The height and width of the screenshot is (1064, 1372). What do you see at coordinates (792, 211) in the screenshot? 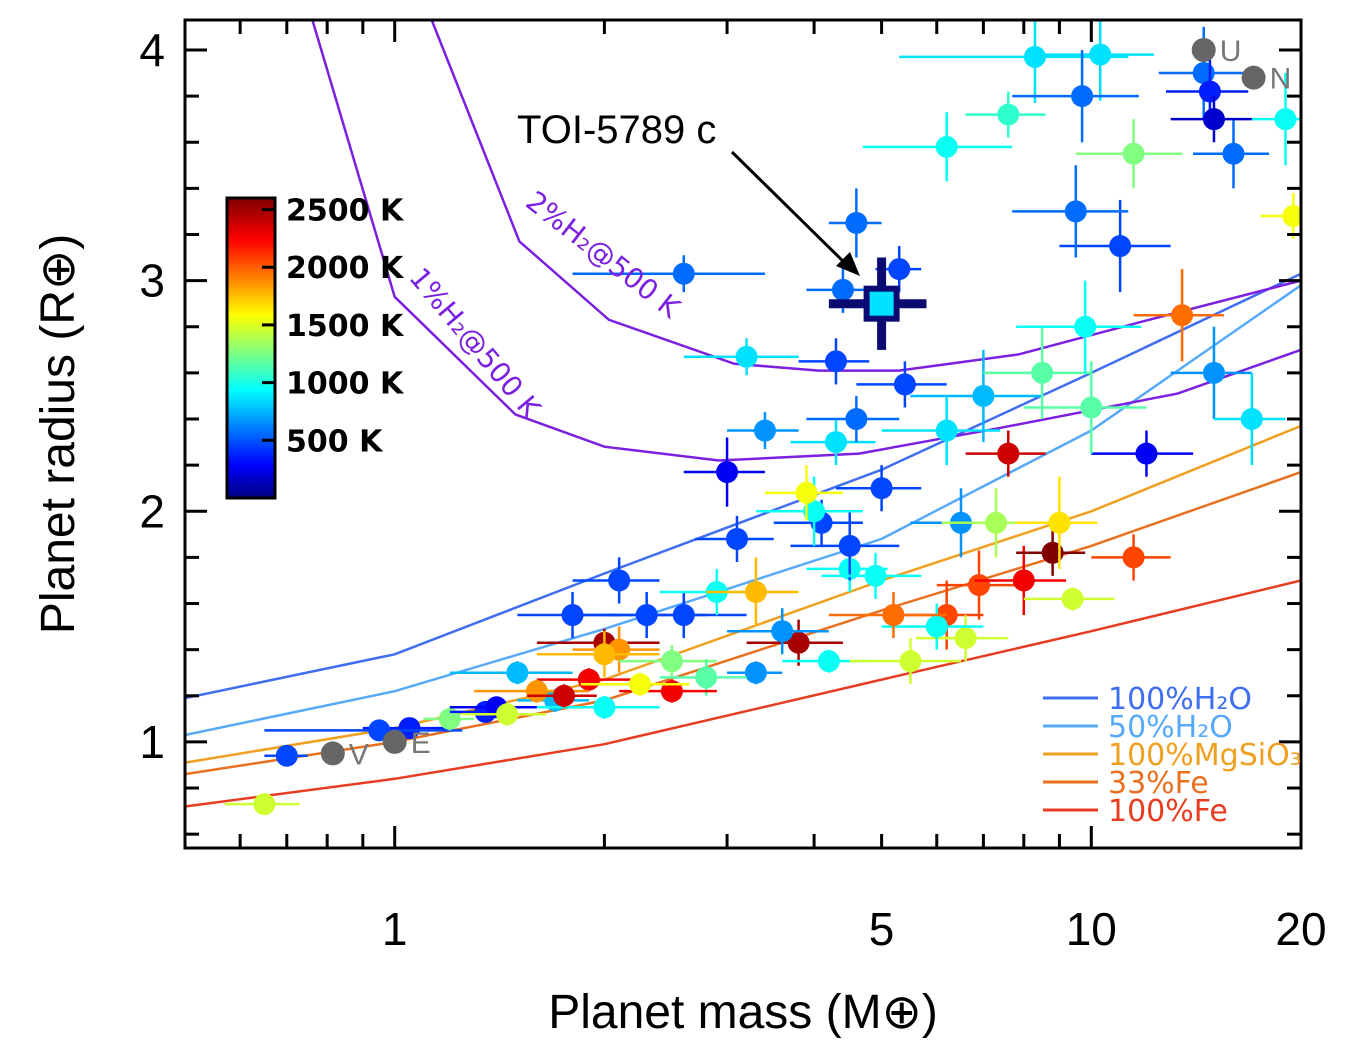
I see `annotation-arrow` at bounding box center [792, 211].